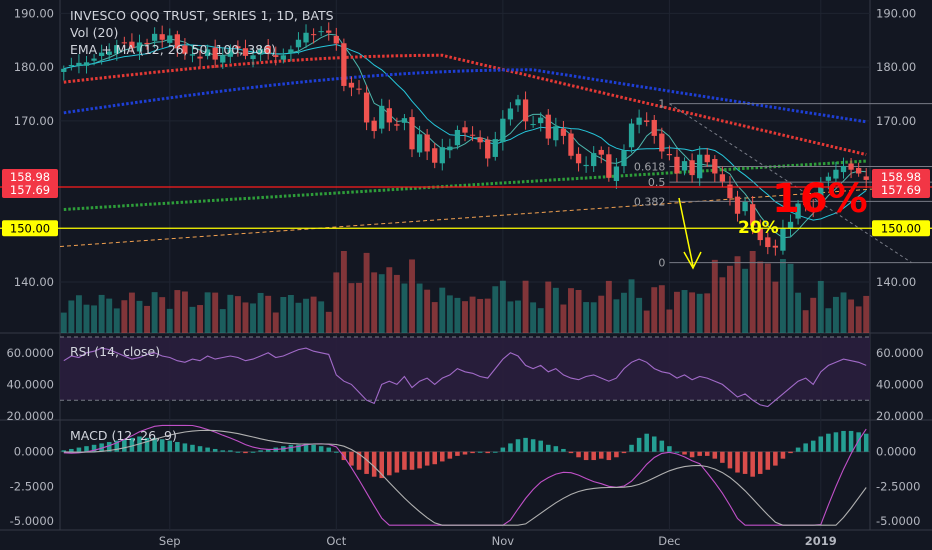  I want to click on moving-average-line, so click(465, 96).